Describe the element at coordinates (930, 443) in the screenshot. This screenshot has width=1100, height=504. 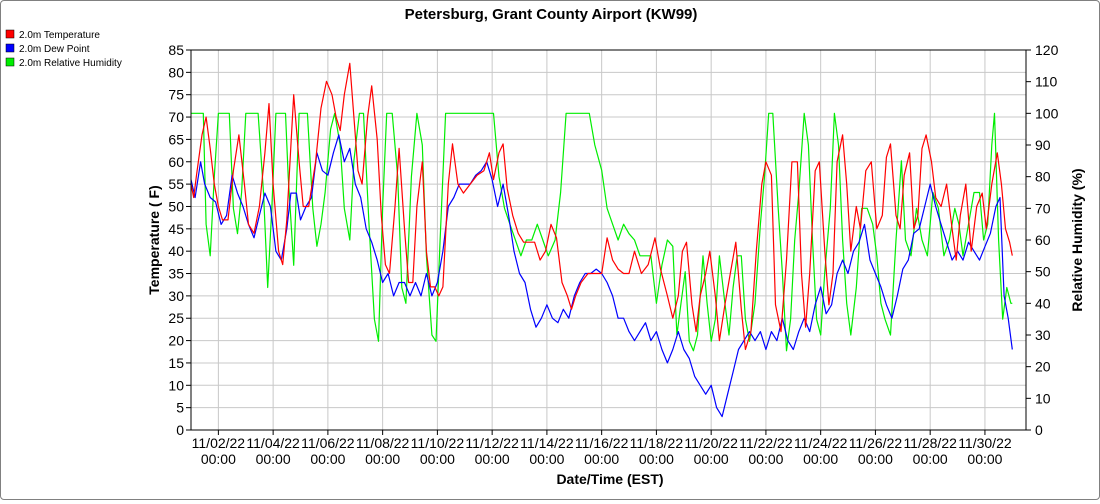
I see `x-tick-date: 11/28/22` at that location.